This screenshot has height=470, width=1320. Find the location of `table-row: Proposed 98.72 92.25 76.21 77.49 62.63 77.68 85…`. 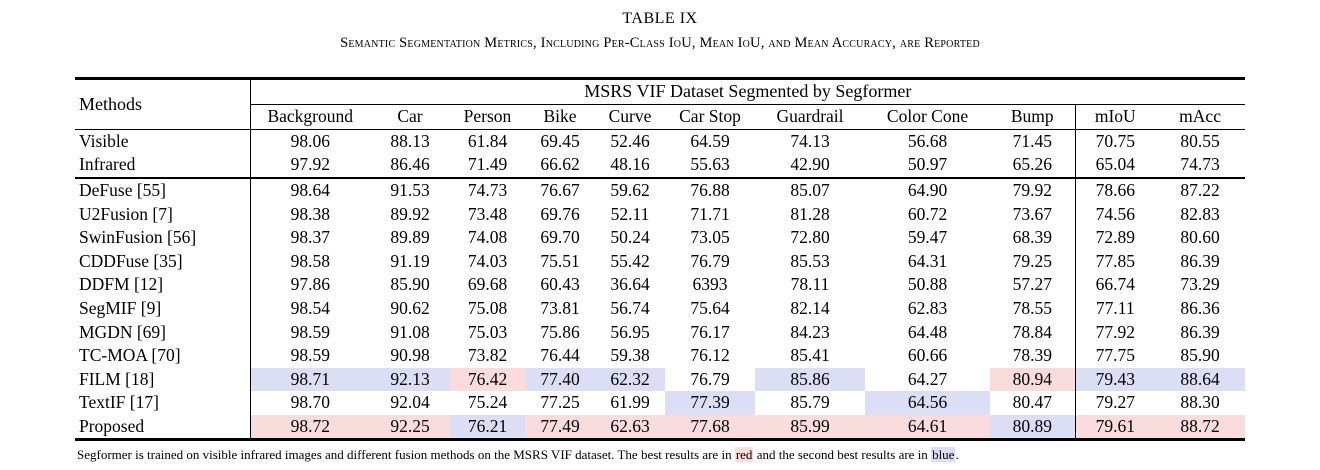

table-row: Proposed 98.72 92.25 76.21 77.49 62.63 77.68 85… is located at coordinates (660, 427).